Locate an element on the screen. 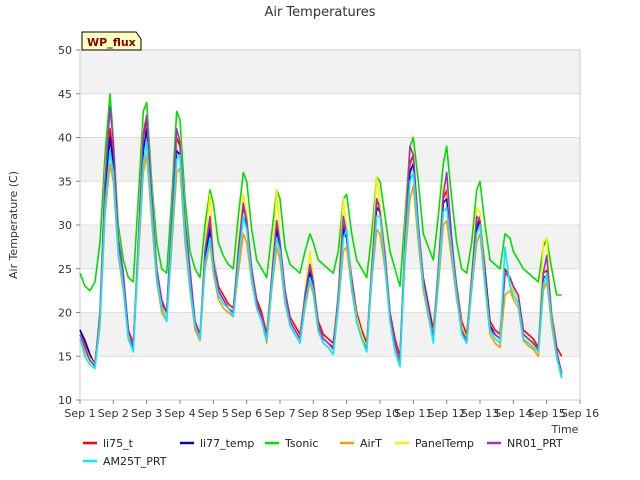 This screenshot has height=480, width=640. badge-box is located at coordinates (111, 41).